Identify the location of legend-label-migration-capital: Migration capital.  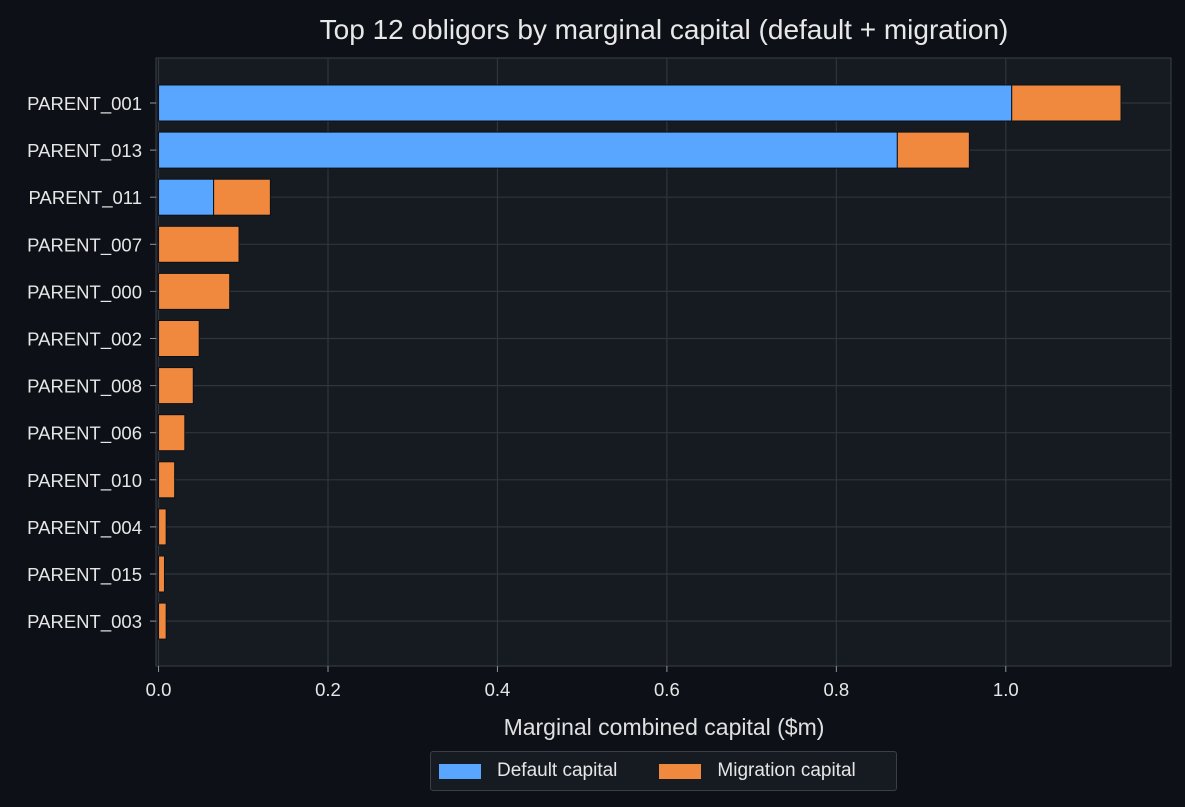
(786, 770).